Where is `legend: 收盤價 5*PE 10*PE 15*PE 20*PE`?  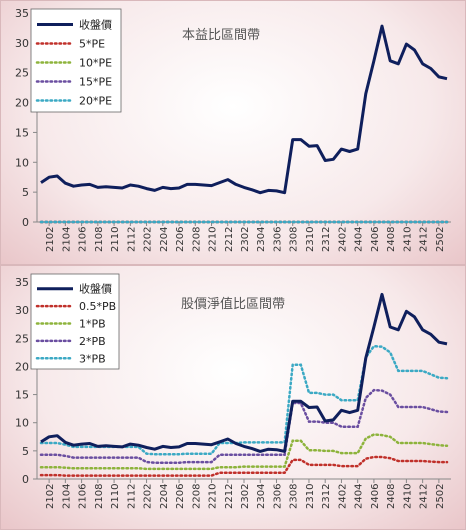 legend: 收盤價 5*PE 10*PE 15*PE 20*PE is located at coordinates (76, 60).